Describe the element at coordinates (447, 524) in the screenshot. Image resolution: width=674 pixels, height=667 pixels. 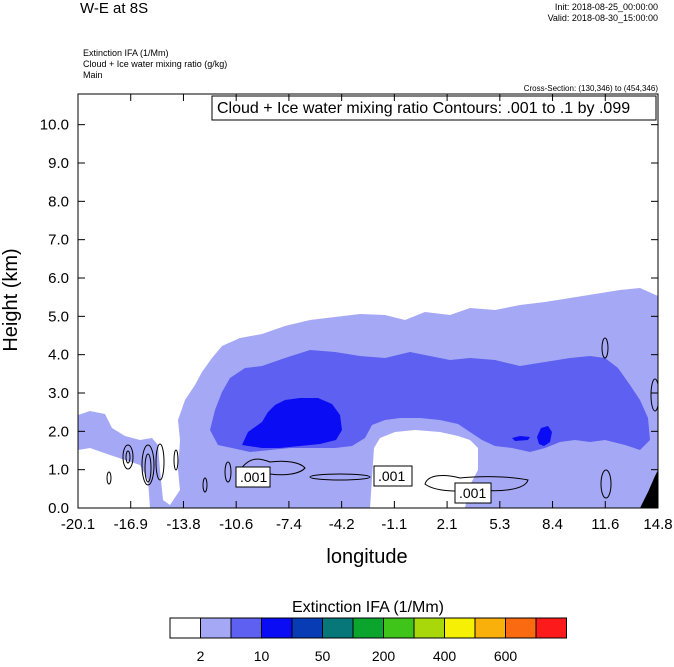
I see `x-tick-label: 2.1` at that location.